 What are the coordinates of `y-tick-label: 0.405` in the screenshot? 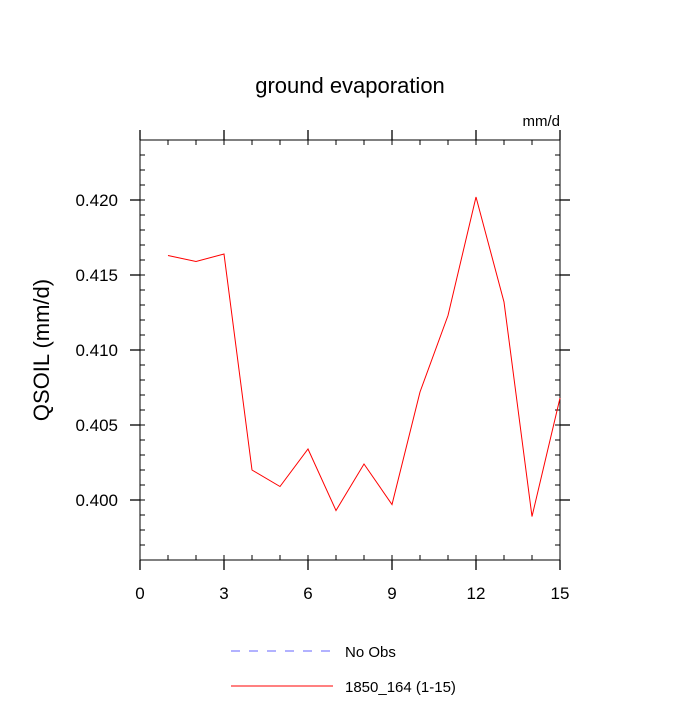 It's located at (96, 425).